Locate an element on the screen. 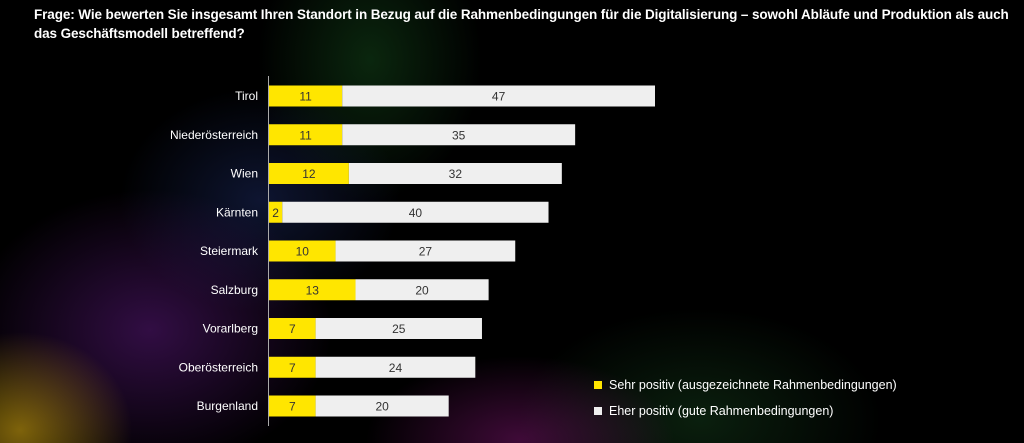 The height and width of the screenshot is (443, 1024). data-label: 32 is located at coordinates (456, 174).